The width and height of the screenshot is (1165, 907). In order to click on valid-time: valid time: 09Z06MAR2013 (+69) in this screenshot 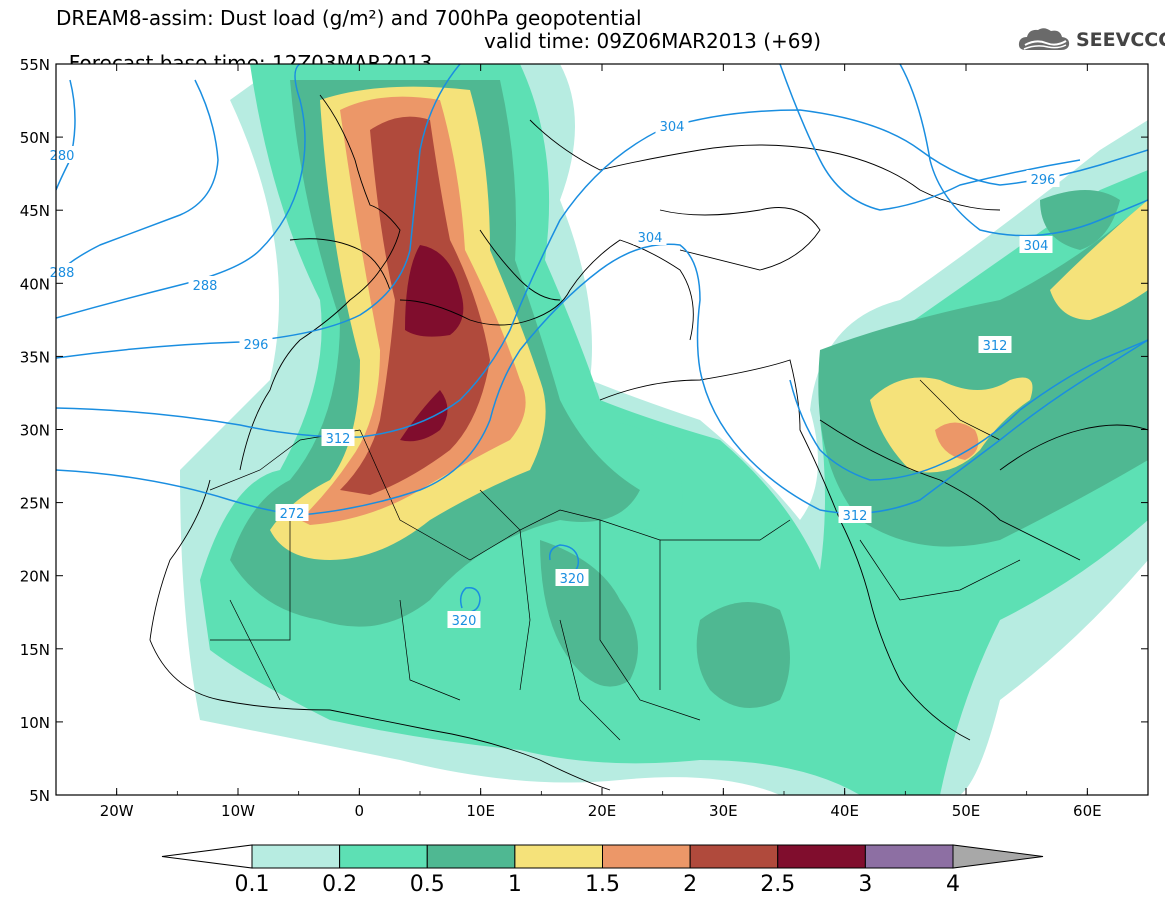, I will do `click(653, 41)`.